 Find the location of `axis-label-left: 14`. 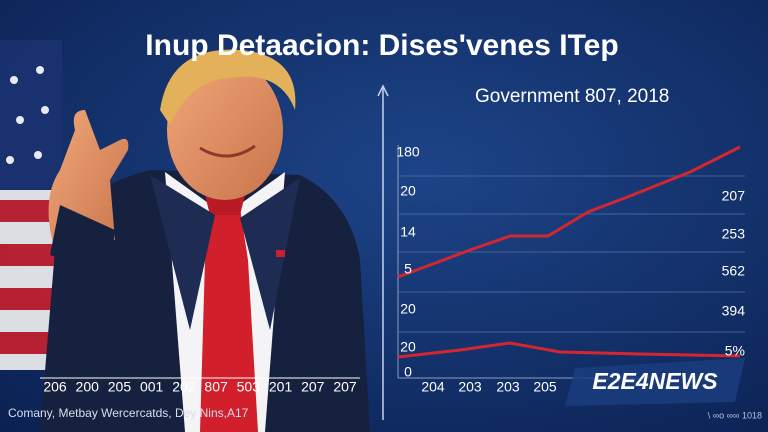

axis-label-left: 14 is located at coordinates (408, 232).